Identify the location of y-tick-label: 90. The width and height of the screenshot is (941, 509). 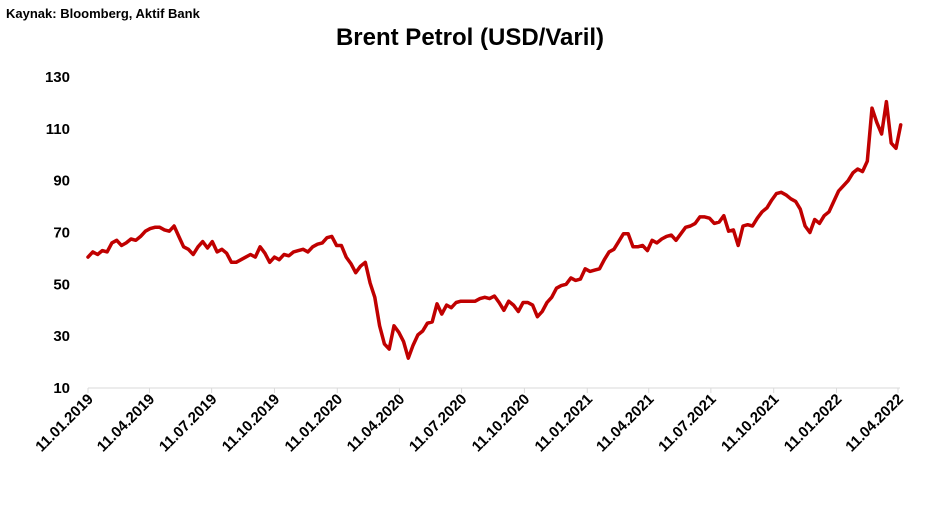
(61, 181).